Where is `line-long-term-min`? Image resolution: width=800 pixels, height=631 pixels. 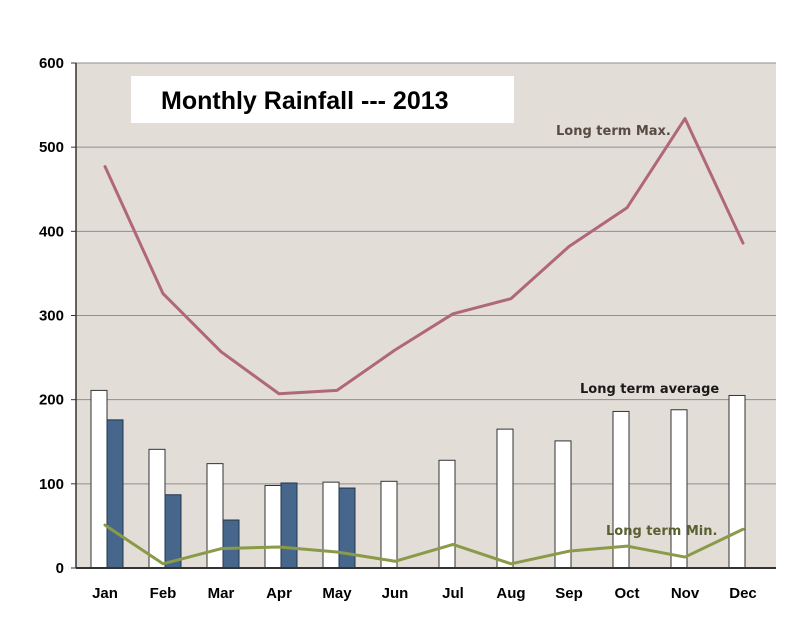
line-long-term-min is located at coordinates (424, 544).